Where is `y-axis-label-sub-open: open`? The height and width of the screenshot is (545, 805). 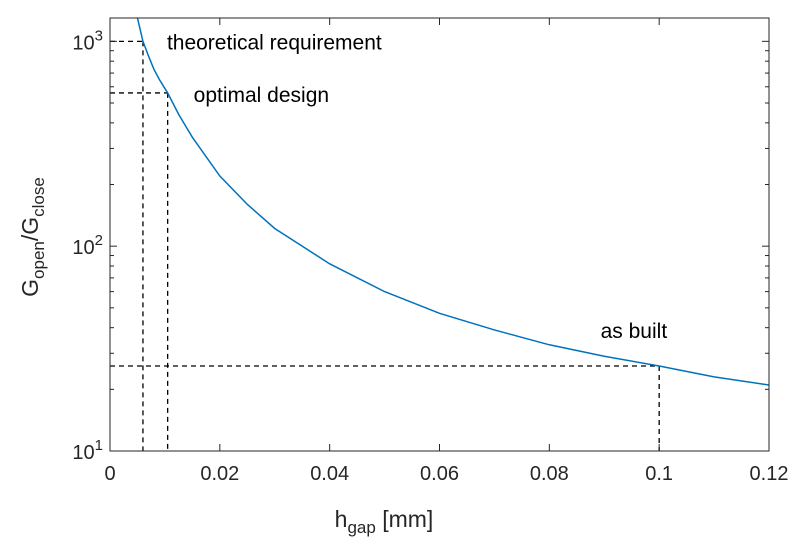
y-axis-label-sub-open: open is located at coordinates (38, 260).